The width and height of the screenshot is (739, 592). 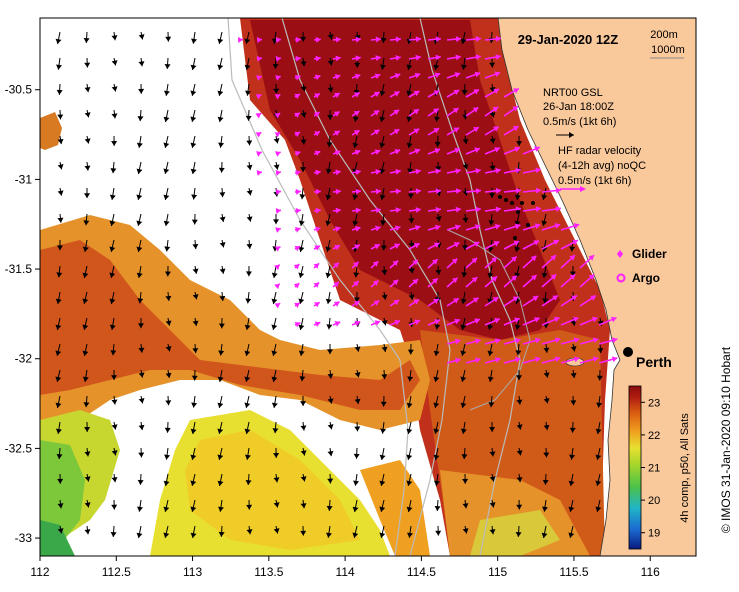 I want to click on sst-west-red, so click(x=230, y=325).